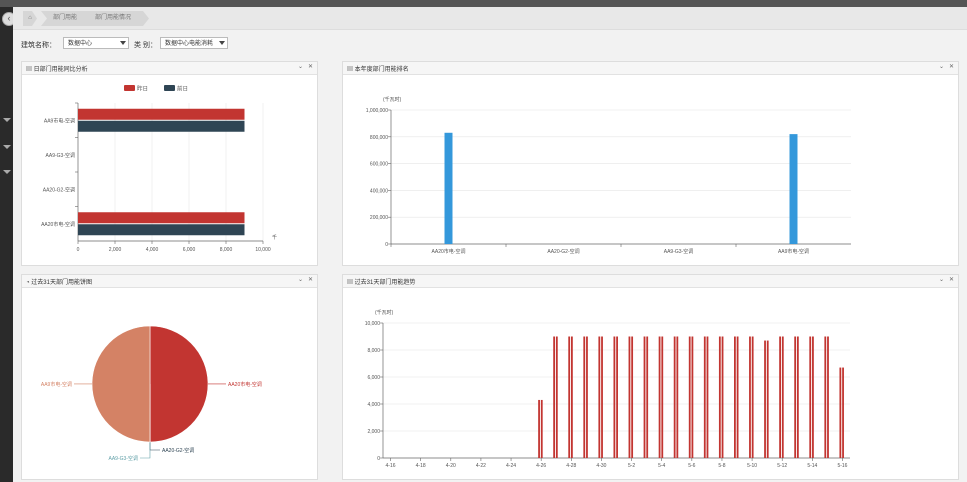  What do you see at coordinates (96, 43) in the screenshot?
I see `building-select: 数据中心` at bounding box center [96, 43].